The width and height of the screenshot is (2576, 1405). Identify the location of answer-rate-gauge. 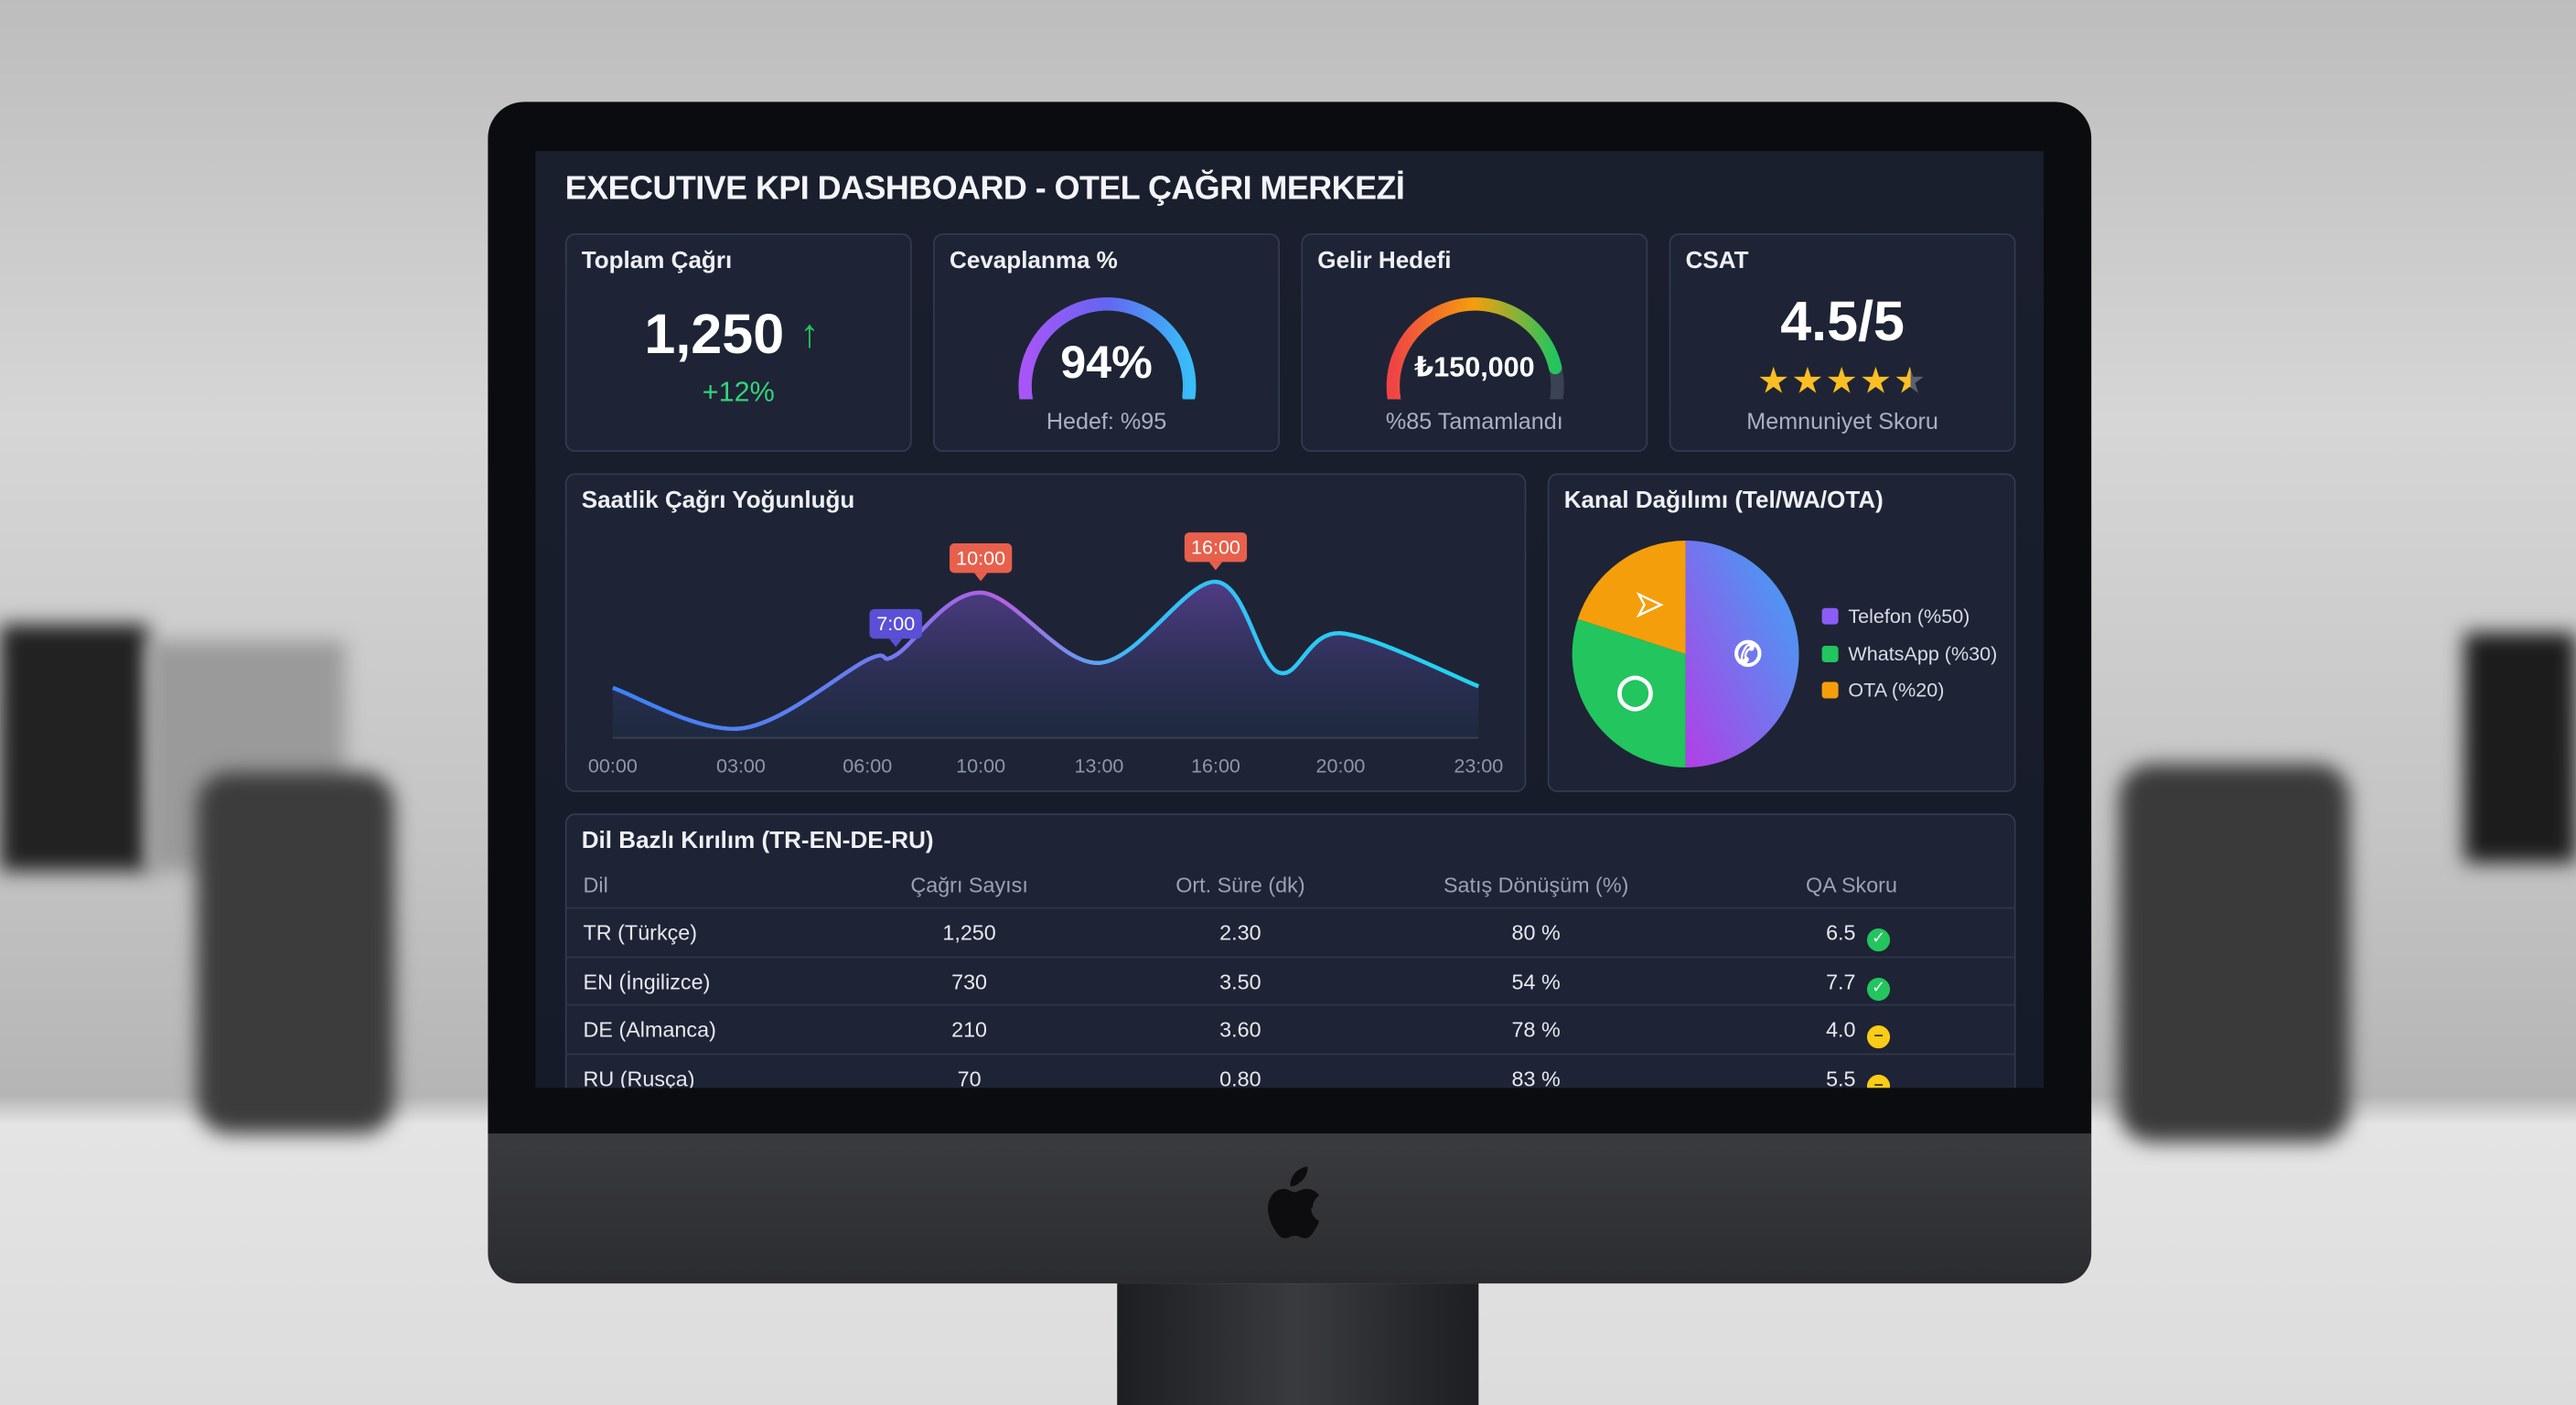
(1107, 348).